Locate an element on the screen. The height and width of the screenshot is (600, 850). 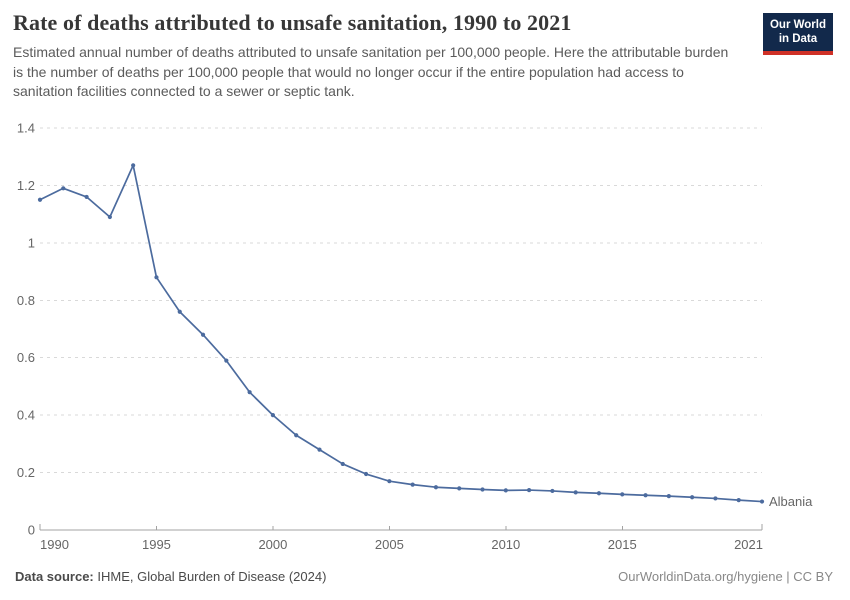
x-tick-label: 1990 is located at coordinates (54, 544).